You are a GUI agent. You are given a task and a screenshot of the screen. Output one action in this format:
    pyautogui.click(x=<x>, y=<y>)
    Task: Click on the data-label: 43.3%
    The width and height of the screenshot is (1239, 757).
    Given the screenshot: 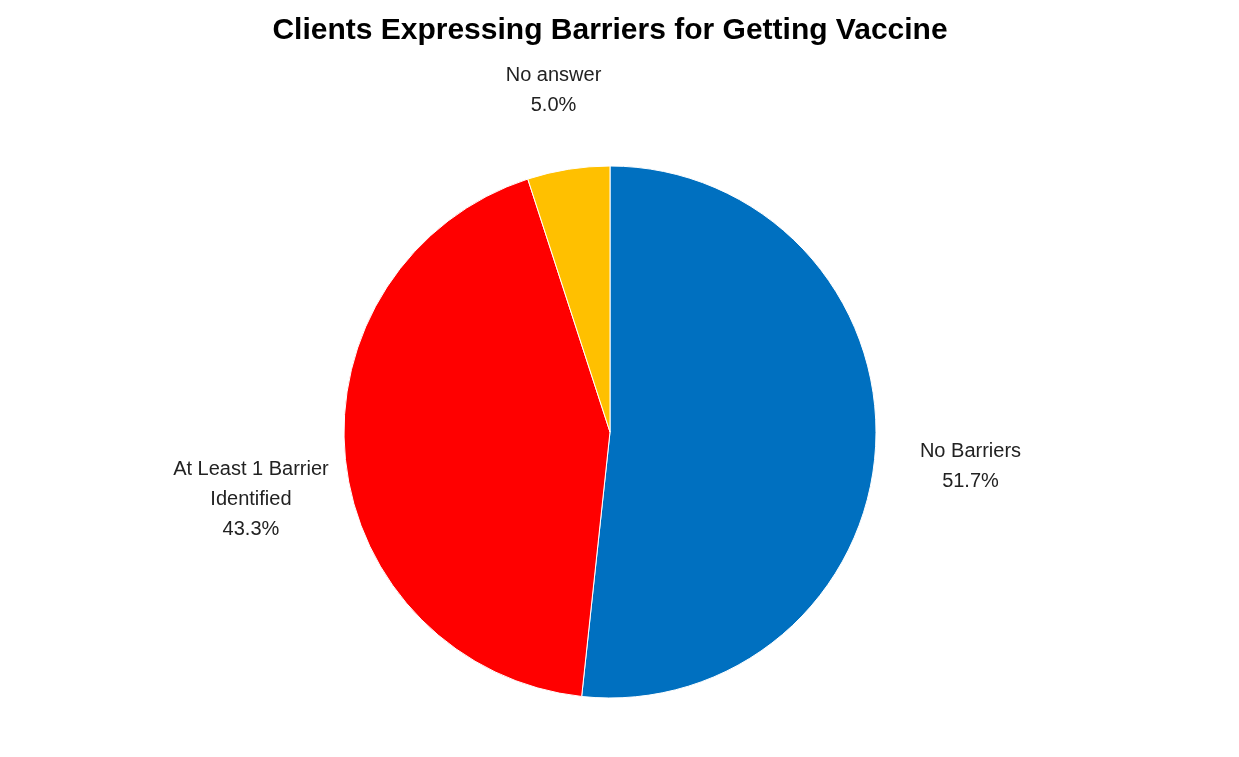 What is the action you would take?
    pyautogui.click(x=251, y=528)
    